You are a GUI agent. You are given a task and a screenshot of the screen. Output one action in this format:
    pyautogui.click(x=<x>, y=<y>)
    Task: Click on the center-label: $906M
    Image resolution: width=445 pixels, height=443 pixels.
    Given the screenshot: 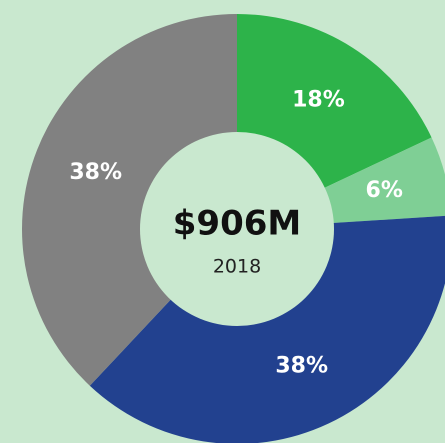 What is the action you would take?
    pyautogui.click(x=237, y=224)
    